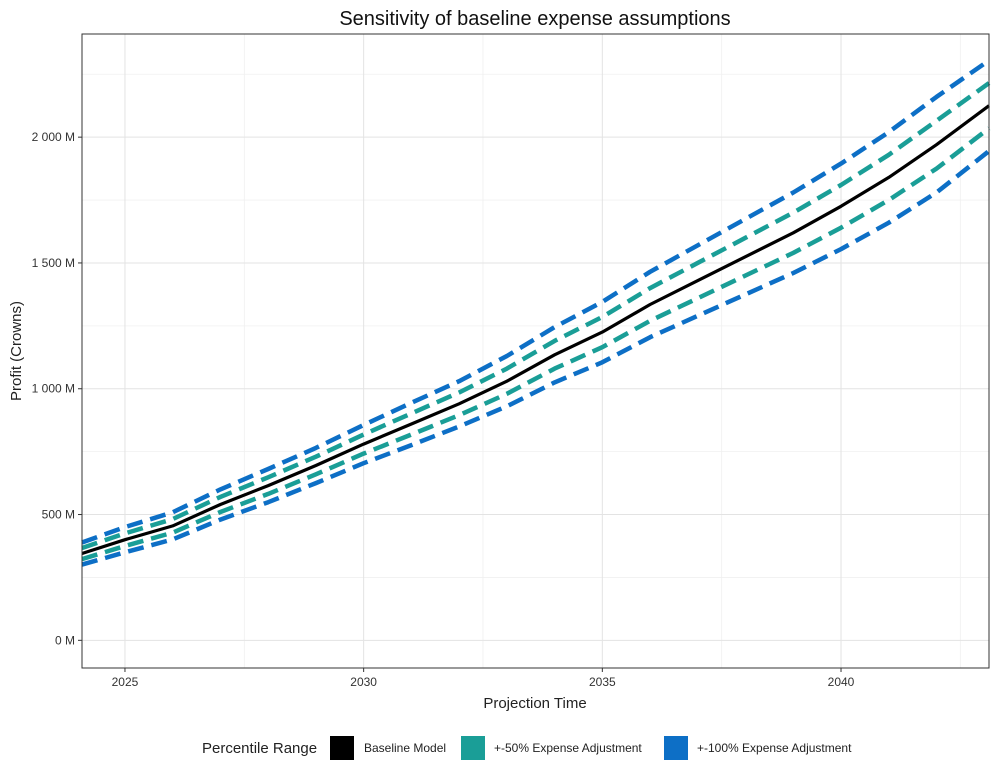  Describe the element at coordinates (53, 137) in the screenshot. I see `y-tick-label: 2 000 M` at that location.